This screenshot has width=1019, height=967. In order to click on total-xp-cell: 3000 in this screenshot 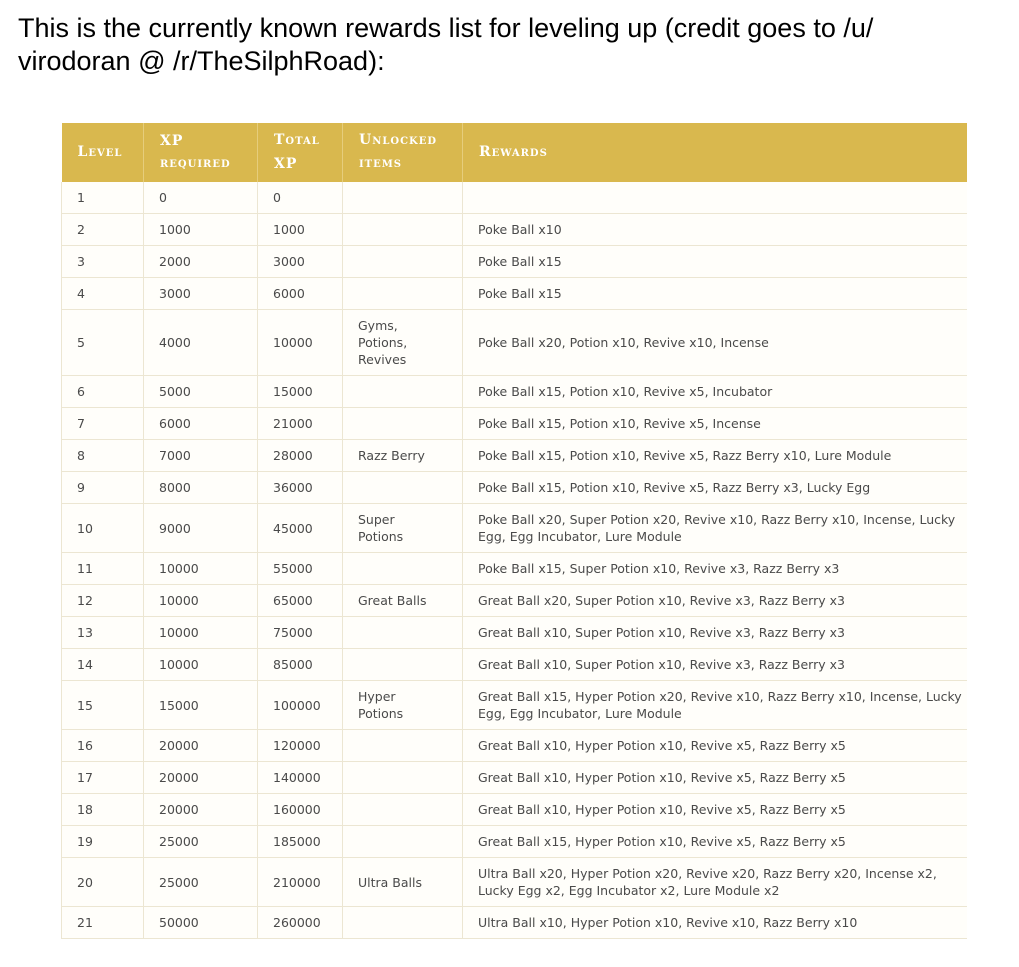, I will do `click(300, 261)`.